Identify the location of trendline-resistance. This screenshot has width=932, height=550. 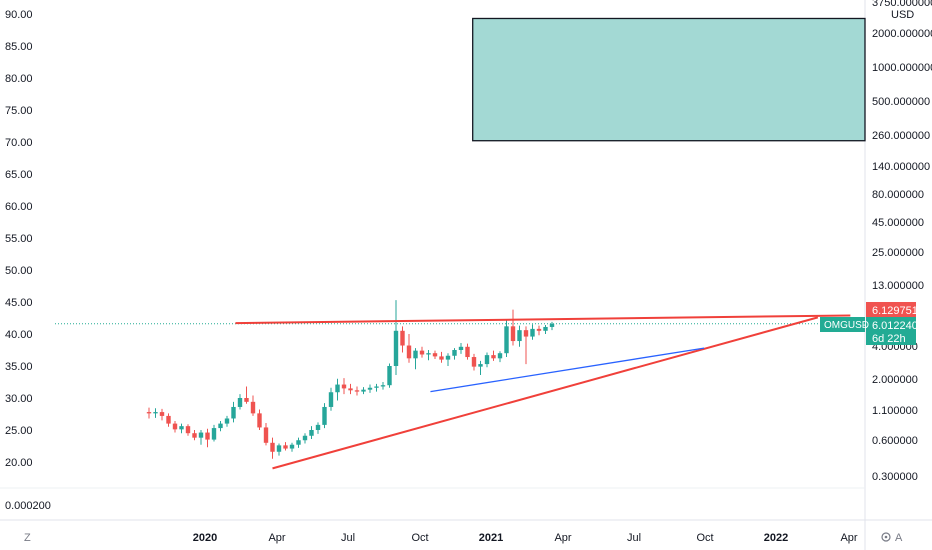
(543, 319).